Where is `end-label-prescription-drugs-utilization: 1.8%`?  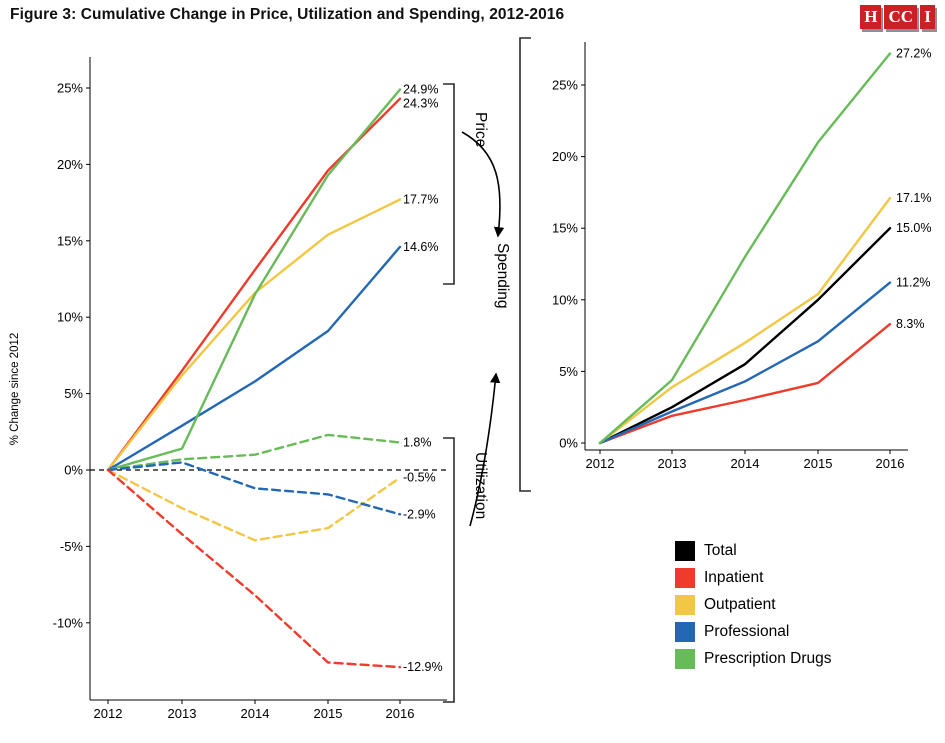 end-label-prescription-drugs-utilization: 1.8% is located at coordinates (417, 442).